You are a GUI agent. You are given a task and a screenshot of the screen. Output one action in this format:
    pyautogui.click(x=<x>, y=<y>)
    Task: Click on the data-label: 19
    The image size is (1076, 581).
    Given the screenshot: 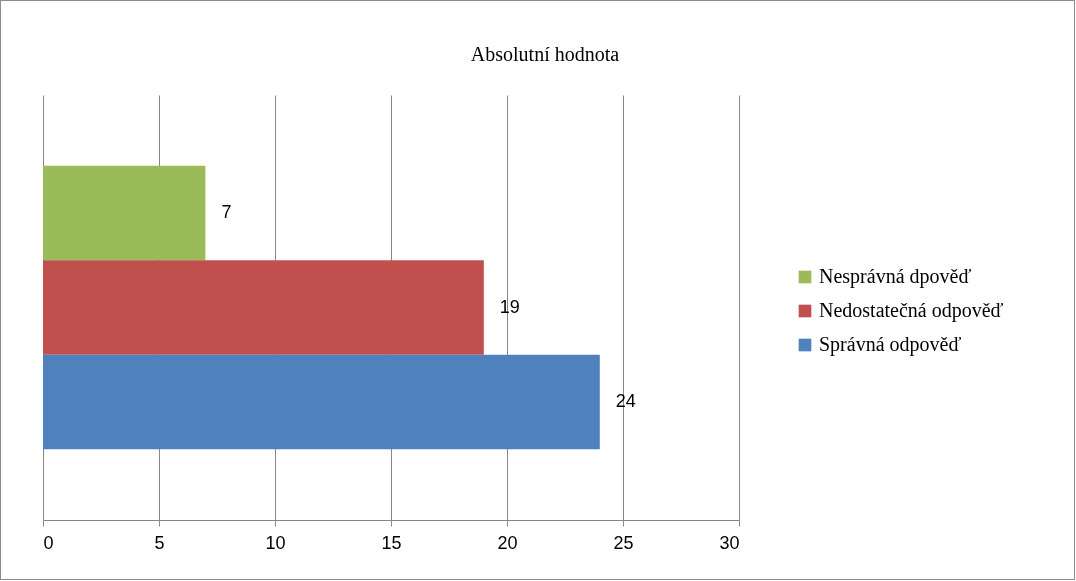 What is the action you would take?
    pyautogui.click(x=509, y=306)
    